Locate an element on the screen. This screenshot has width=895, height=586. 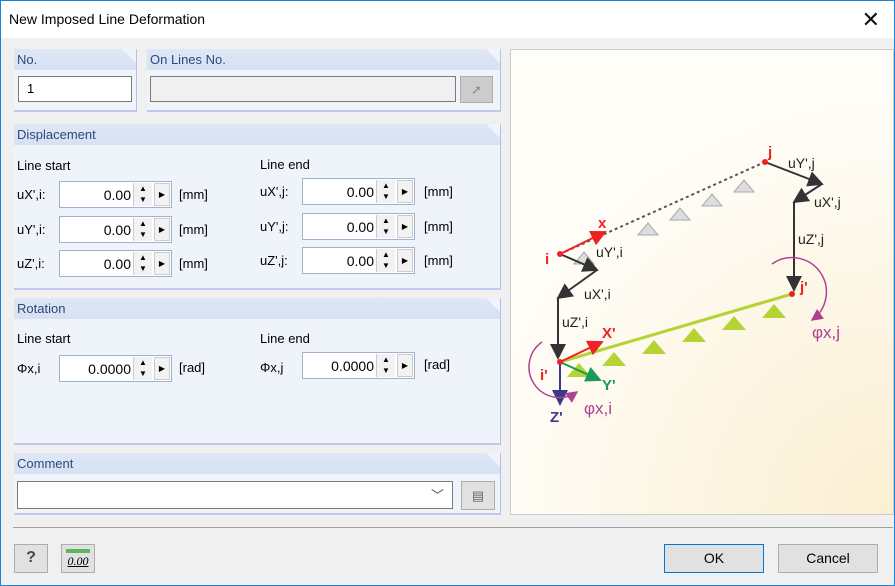
units-decimal-icon: 0.00 is located at coordinates (78, 558).